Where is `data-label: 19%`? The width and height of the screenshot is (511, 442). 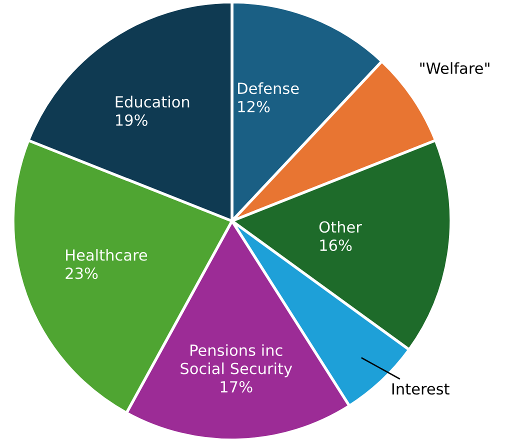
data-label: 19% is located at coordinates (132, 120).